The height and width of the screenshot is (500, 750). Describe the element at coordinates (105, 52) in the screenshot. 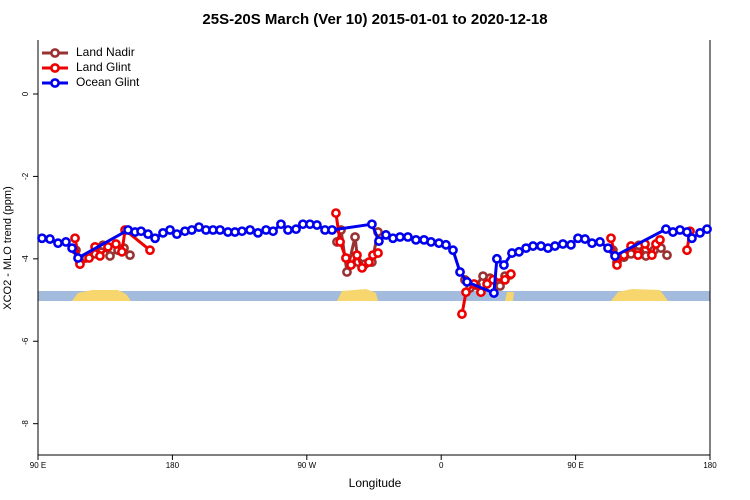

I see `legend-label: Land Nadir` at that location.